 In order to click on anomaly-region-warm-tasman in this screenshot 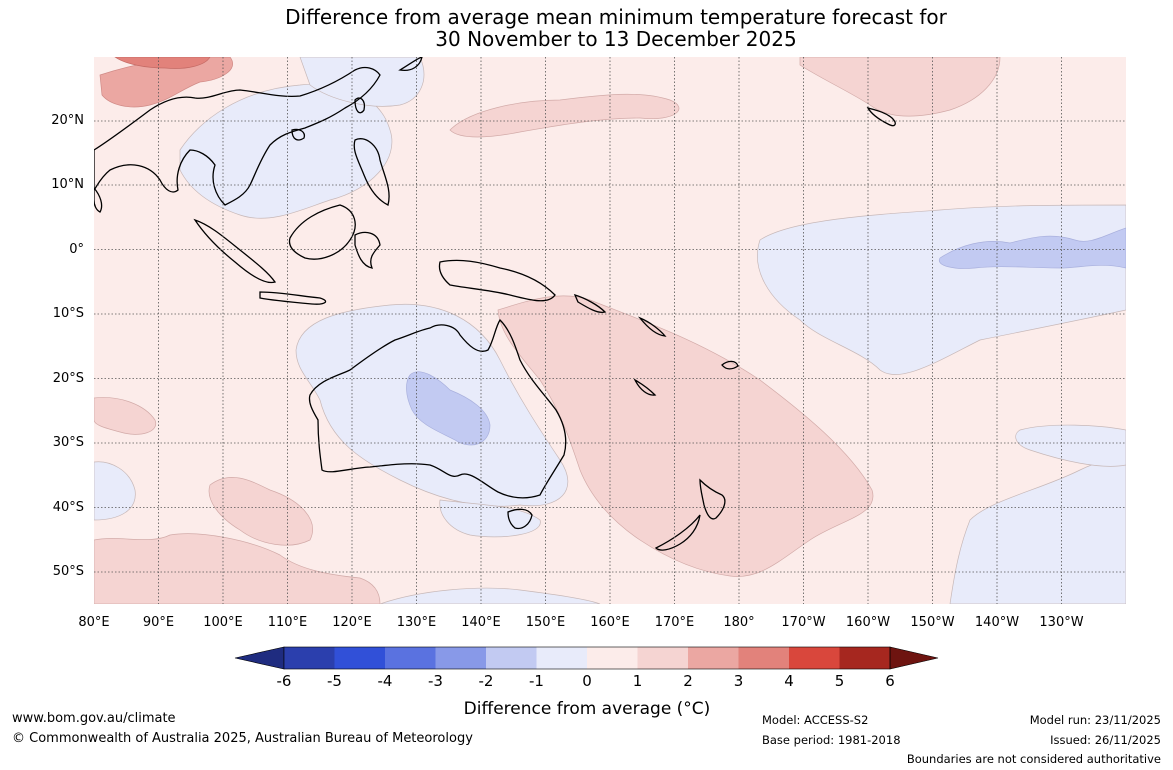, I will do `click(685, 436)`.